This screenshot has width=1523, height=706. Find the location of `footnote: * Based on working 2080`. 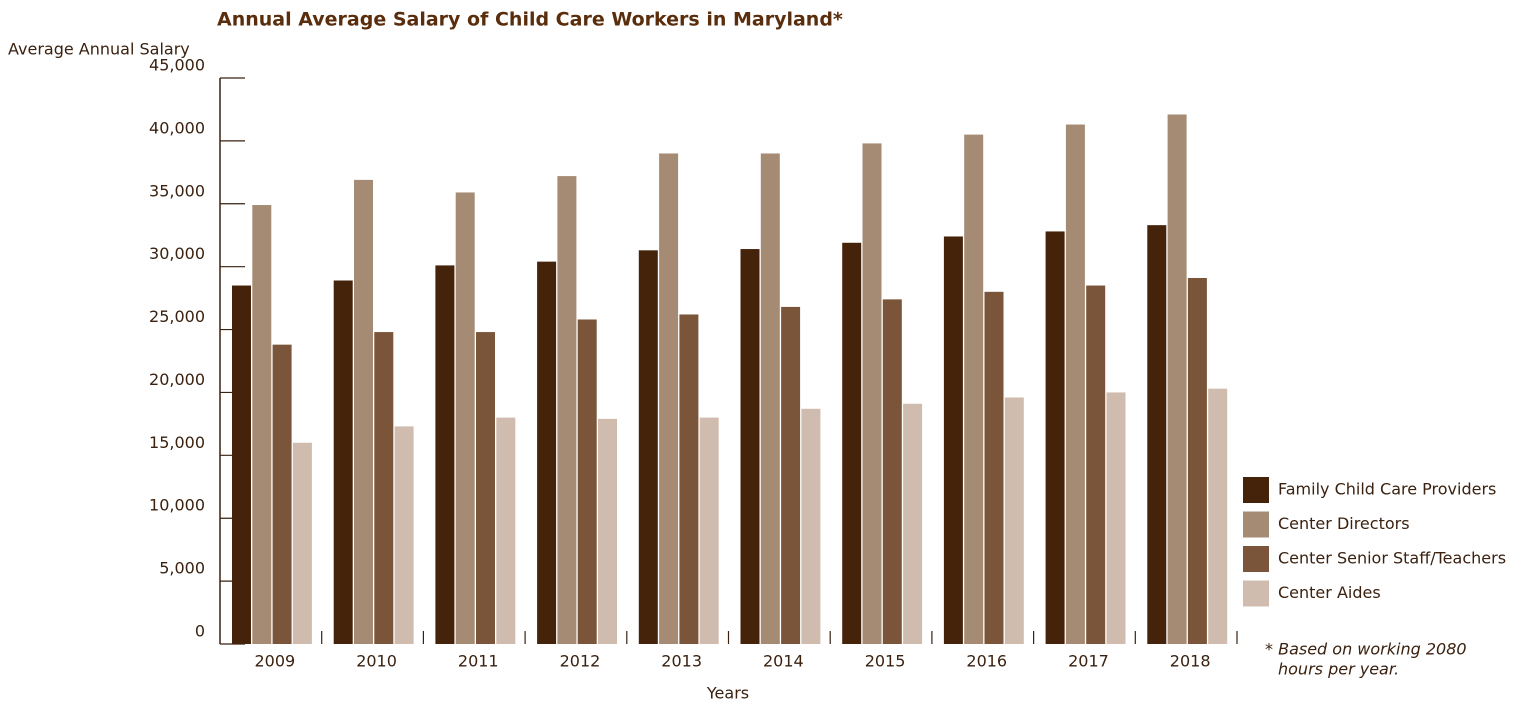

footnote: * Based on working 2080 is located at coordinates (1366, 649).